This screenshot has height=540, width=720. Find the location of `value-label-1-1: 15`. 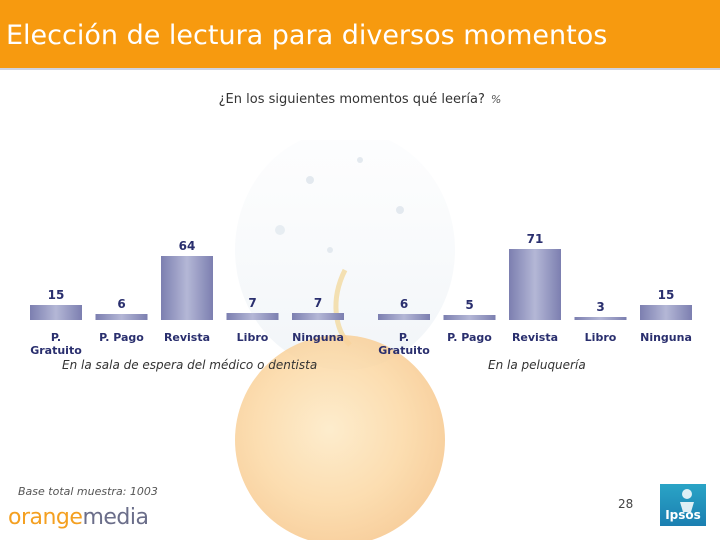

value-label-1-1: 15 is located at coordinates (56, 295).